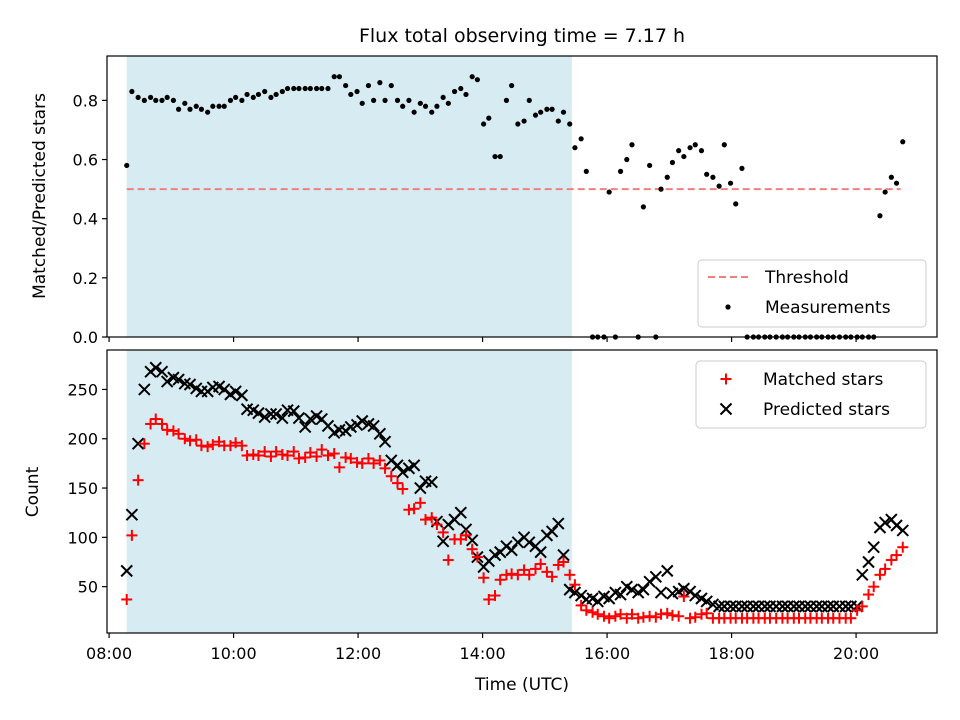 The width and height of the screenshot is (960, 720). I want to click on legend-matched-marker, so click(726, 379).